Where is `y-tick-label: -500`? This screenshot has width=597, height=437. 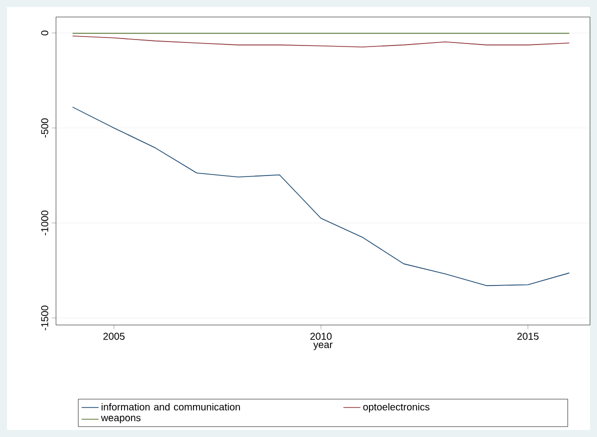
y-tick-label: -500 is located at coordinates (44, 128).